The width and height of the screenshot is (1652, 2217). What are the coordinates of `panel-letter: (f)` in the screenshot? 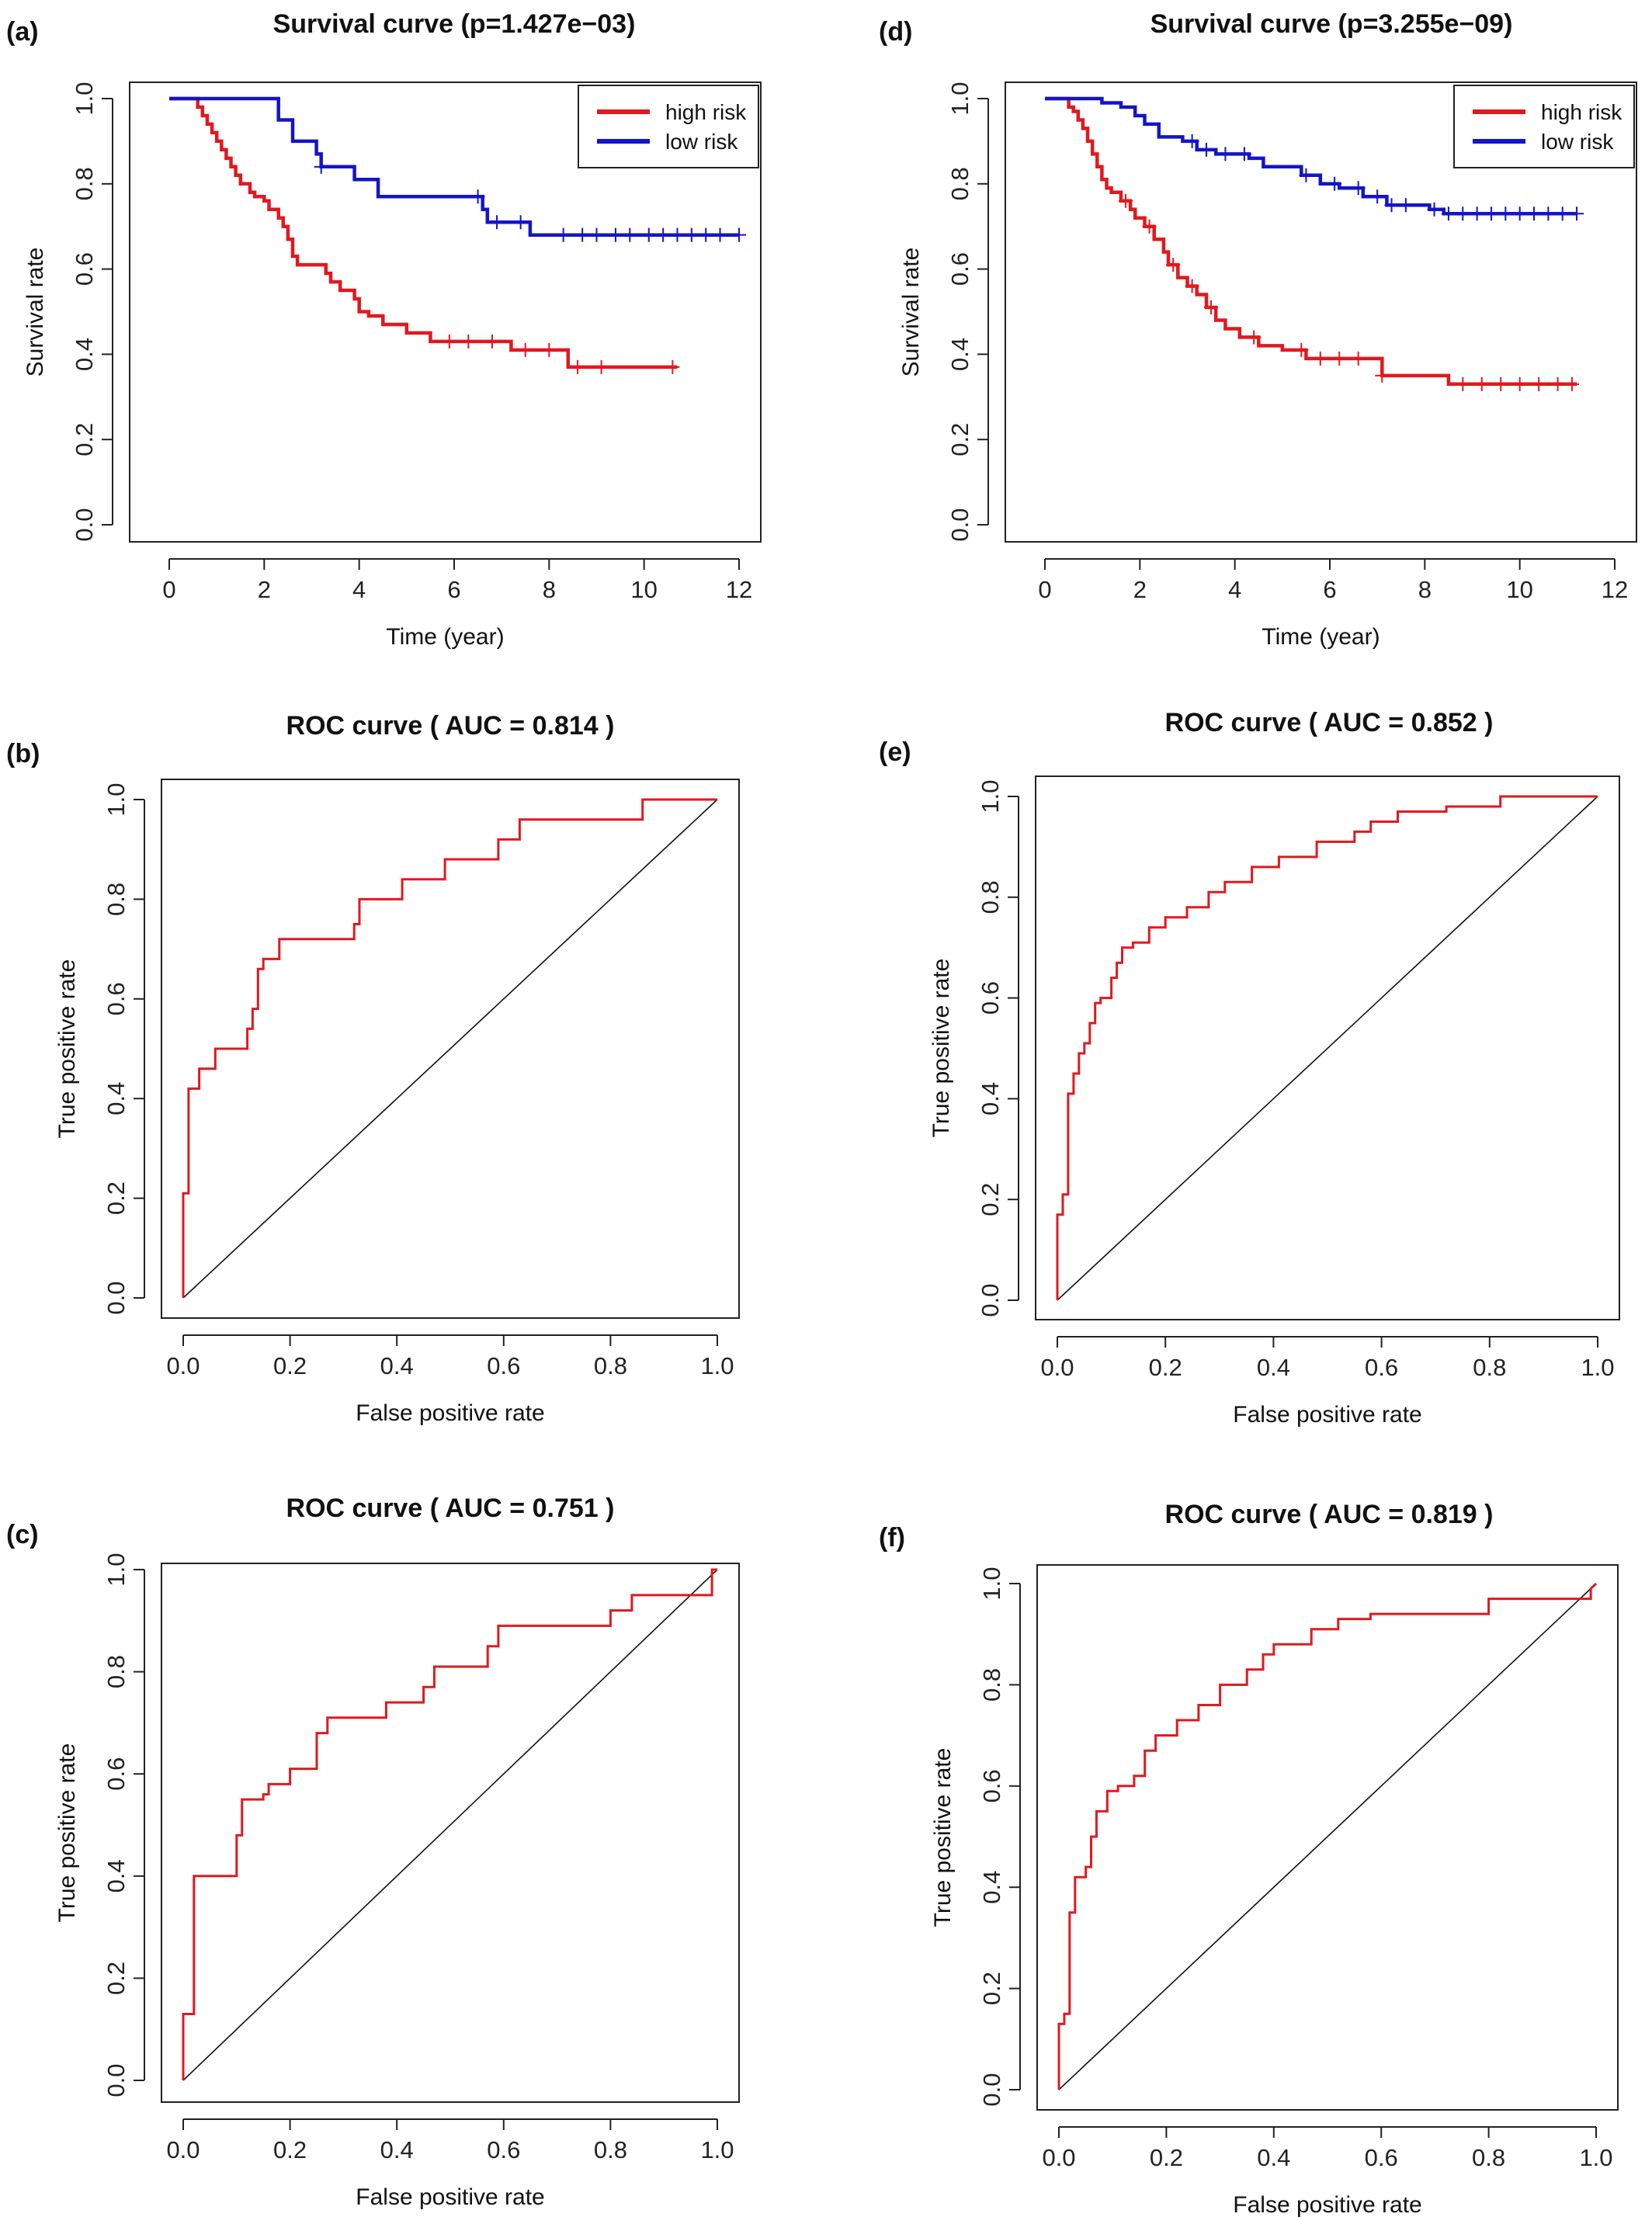 It's located at (892, 1538).